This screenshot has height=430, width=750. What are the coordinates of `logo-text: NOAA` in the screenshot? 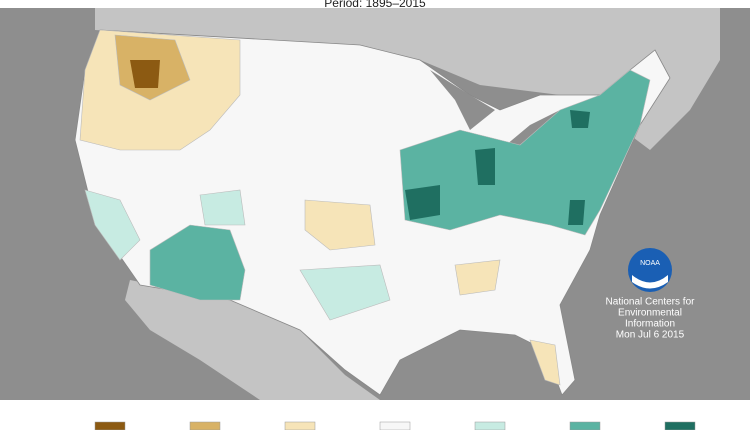 It's located at (650, 263).